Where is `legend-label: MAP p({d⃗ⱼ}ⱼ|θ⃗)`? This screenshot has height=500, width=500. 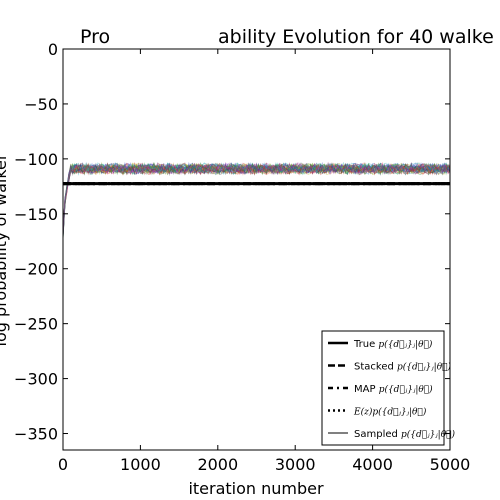
legend-label: MAP p({d⃗ⱼ}ⱼ|θ⃗) is located at coordinates (393, 389).